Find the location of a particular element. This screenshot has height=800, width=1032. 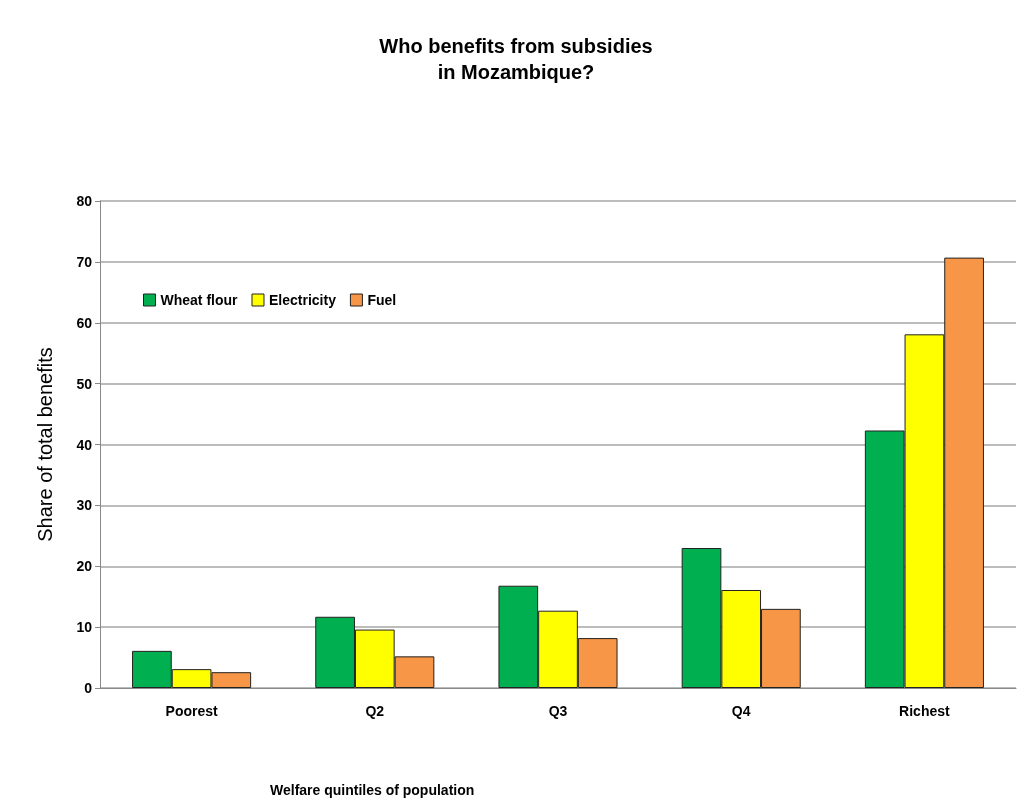

legend-label: Electricity is located at coordinates (302, 300).